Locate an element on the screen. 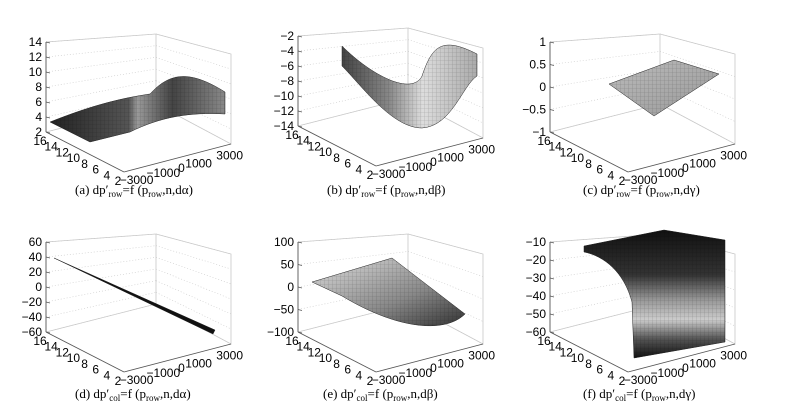  z-tick-label: −2 is located at coordinates (287, 36).